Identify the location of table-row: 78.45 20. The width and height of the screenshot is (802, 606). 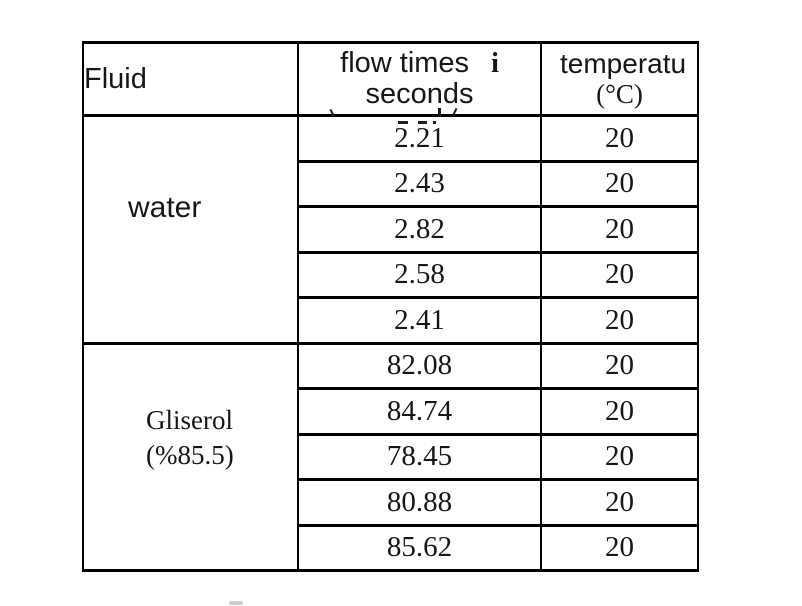
(391, 456).